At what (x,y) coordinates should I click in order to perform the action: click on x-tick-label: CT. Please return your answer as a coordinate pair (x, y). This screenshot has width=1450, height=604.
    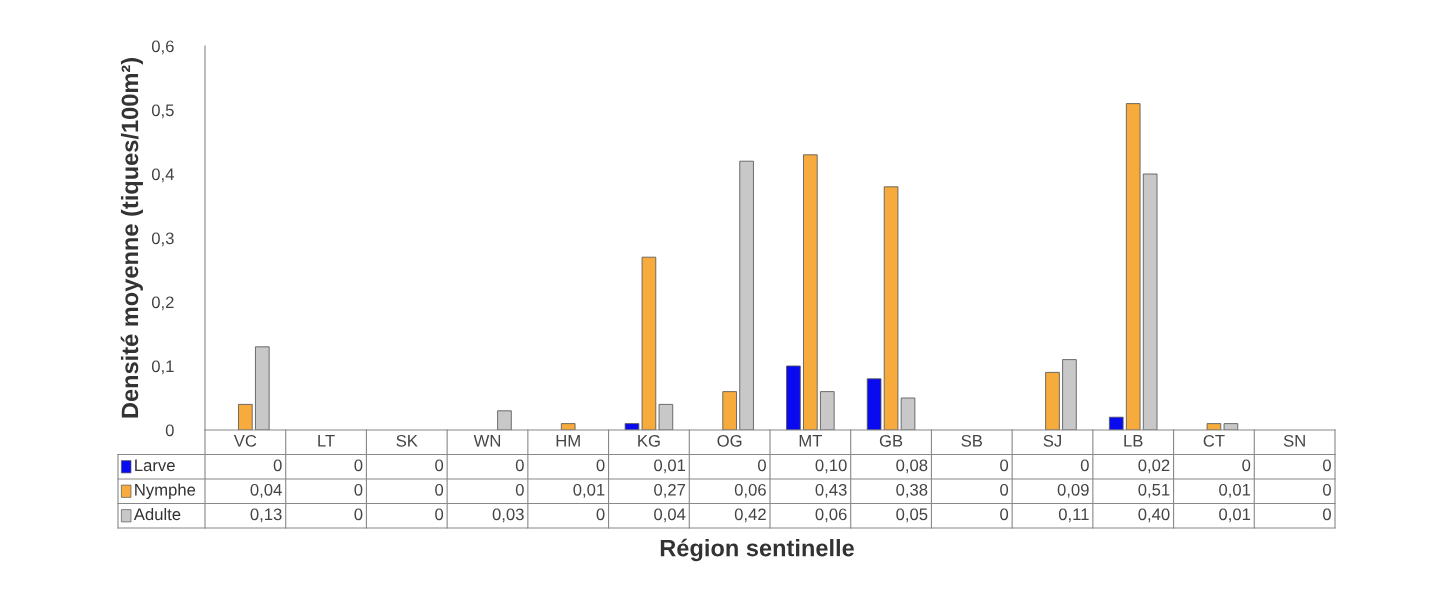
    Looking at the image, I should click on (1214, 440).